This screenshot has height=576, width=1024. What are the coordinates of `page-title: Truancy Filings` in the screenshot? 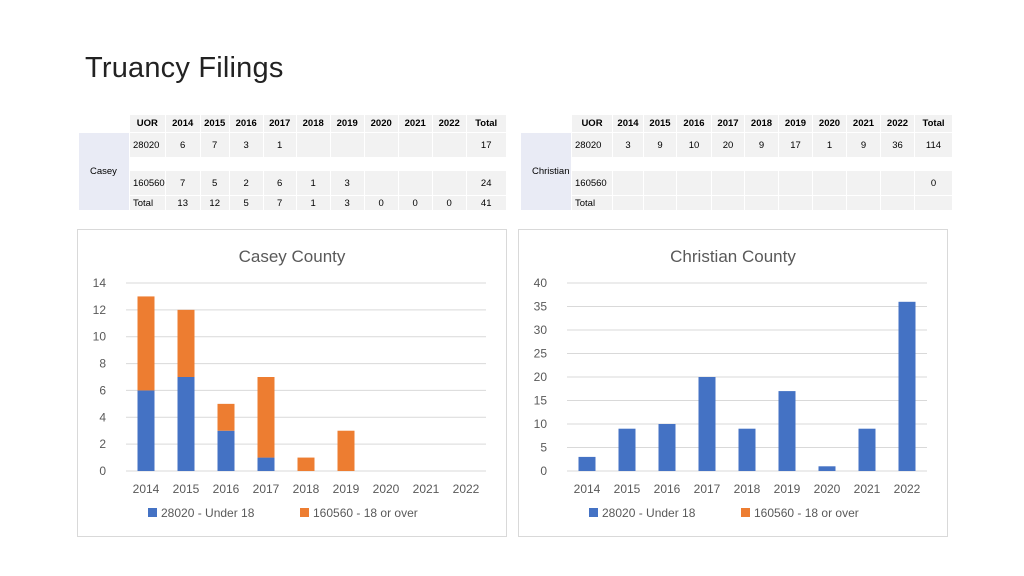 It's located at (184, 68).